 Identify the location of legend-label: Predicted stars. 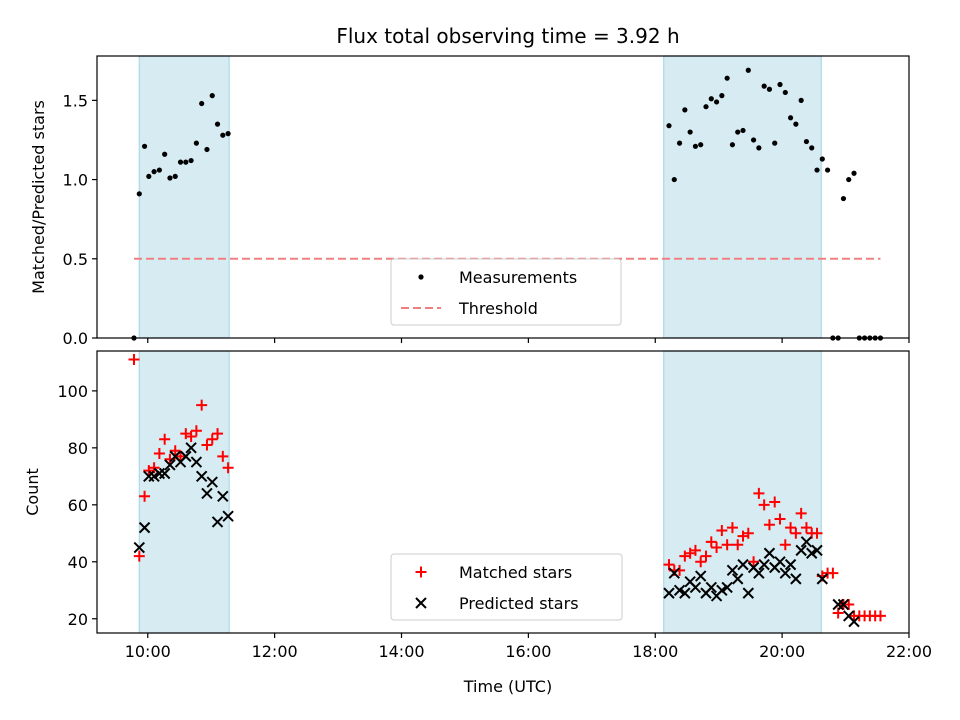
(519, 603).